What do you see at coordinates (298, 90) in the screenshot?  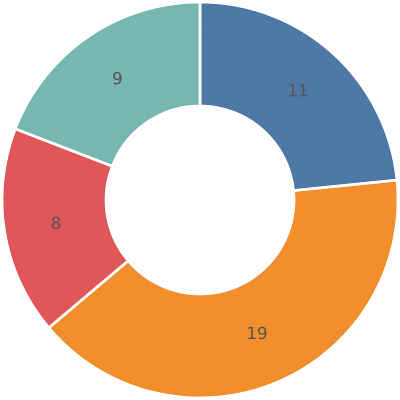 I see `data-label: 11` at bounding box center [298, 90].